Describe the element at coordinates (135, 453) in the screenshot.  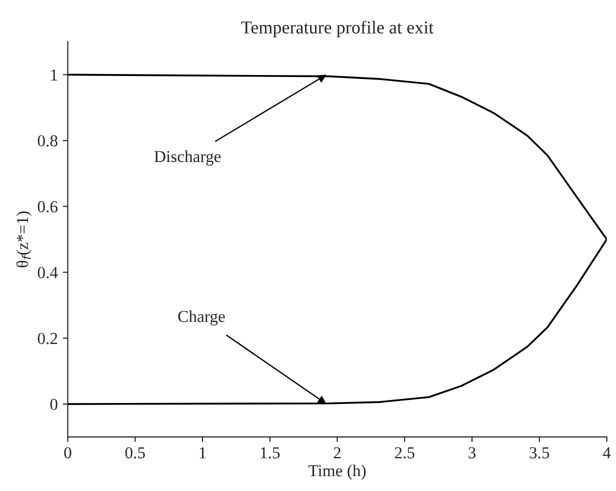
I see `x-tick-label: 0.5` at that location.